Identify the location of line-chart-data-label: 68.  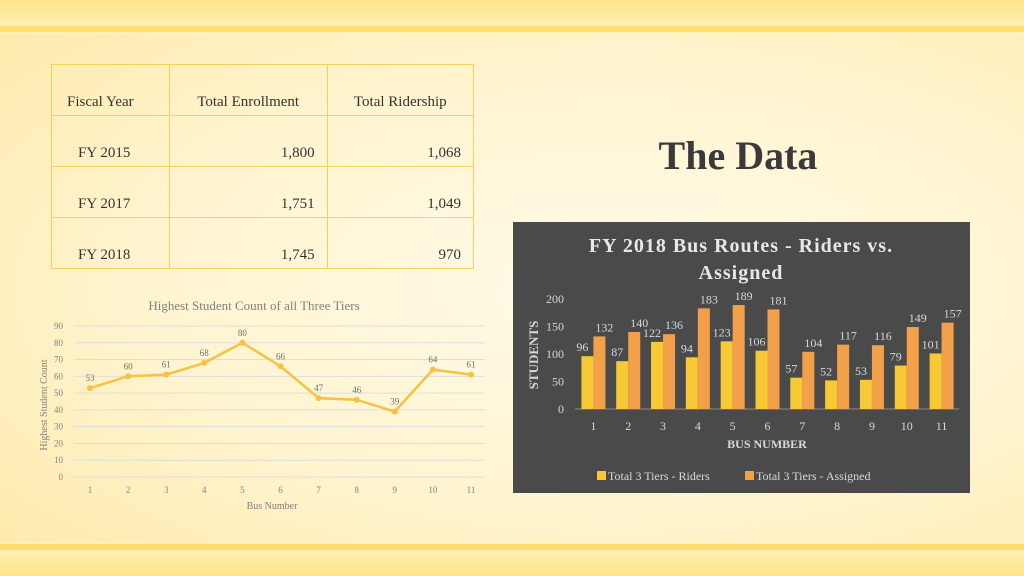
(205, 353).